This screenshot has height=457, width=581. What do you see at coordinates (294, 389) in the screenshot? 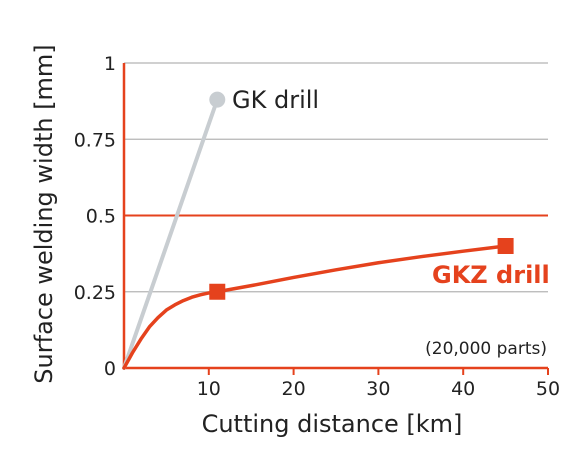
I see `x-tick-label: 20` at bounding box center [294, 389].